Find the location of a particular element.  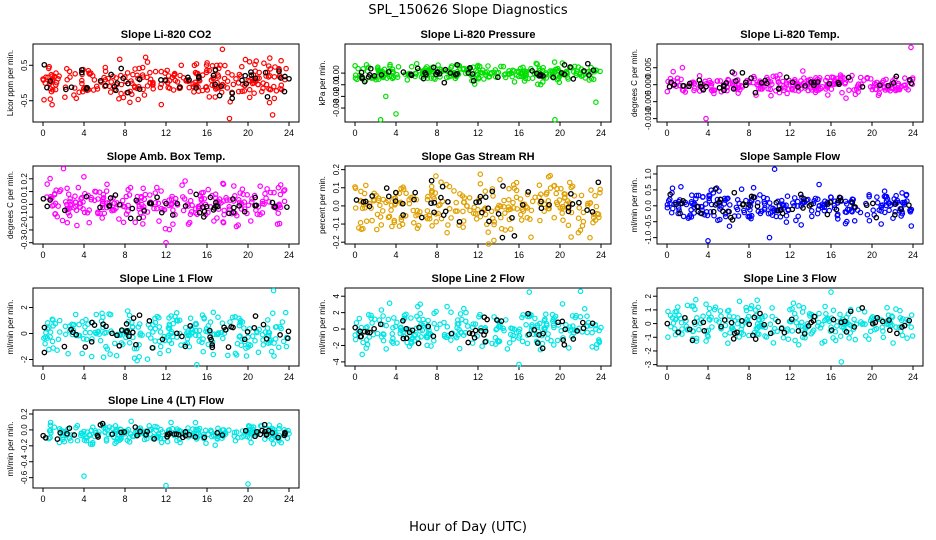

y-tick-label: 0.5 is located at coordinates (24, 65).